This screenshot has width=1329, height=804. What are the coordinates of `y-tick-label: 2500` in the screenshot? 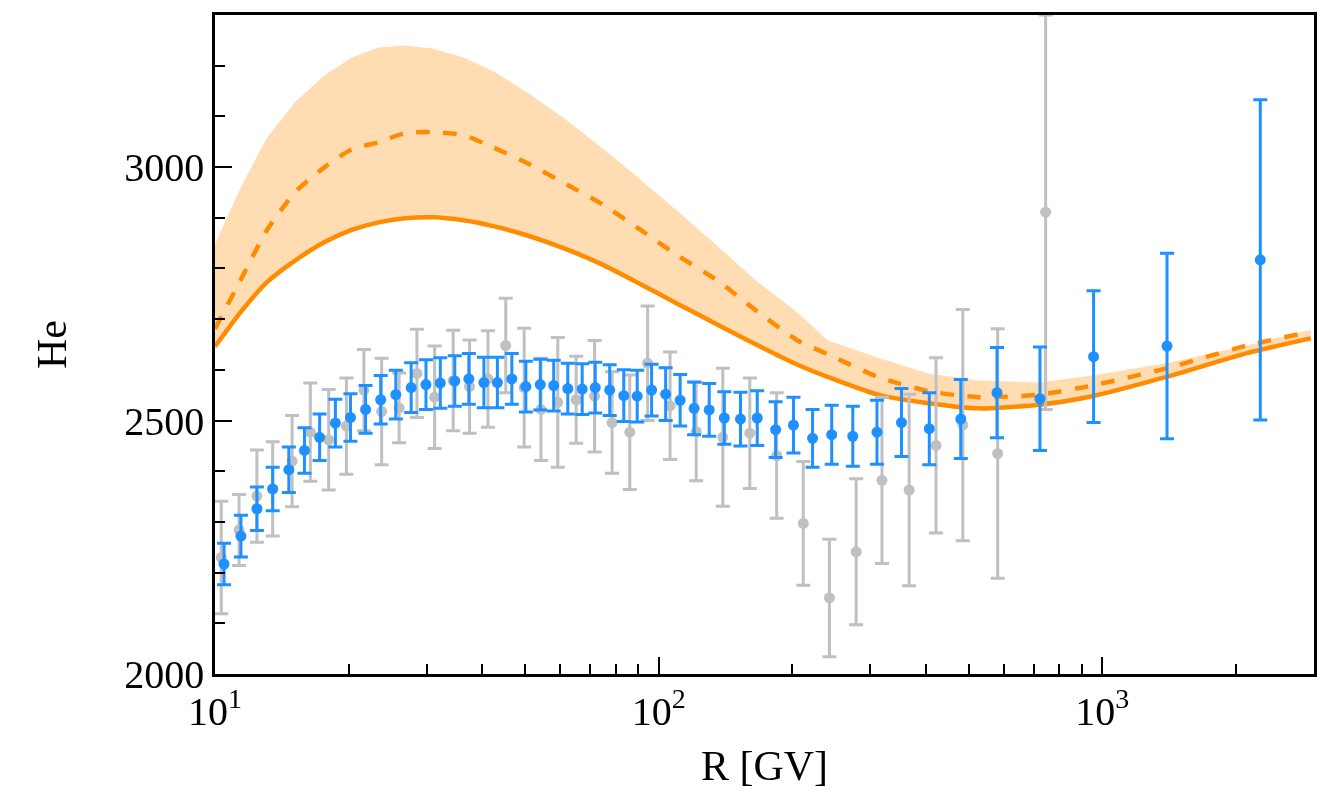 It's located at (164, 421).